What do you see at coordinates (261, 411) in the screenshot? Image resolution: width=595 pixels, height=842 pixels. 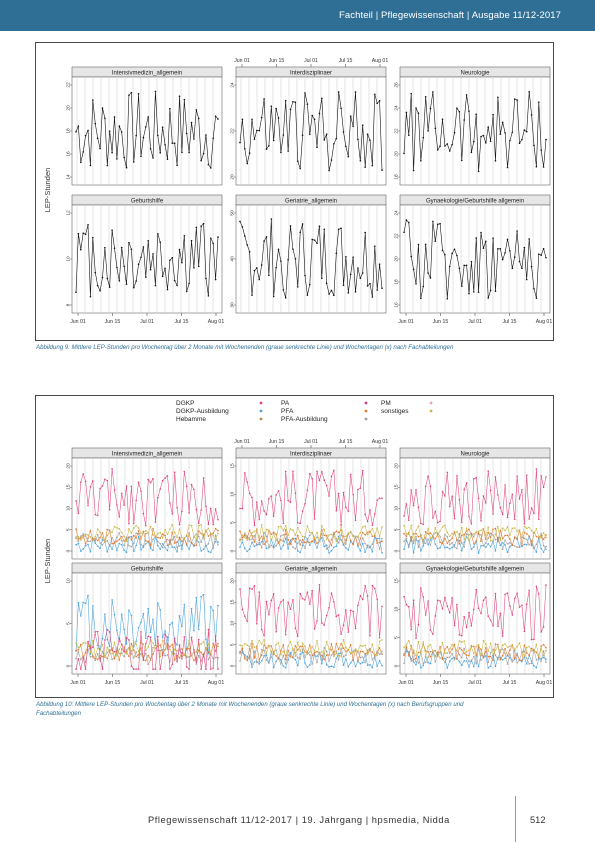 I see `legend-marker` at bounding box center [261, 411].